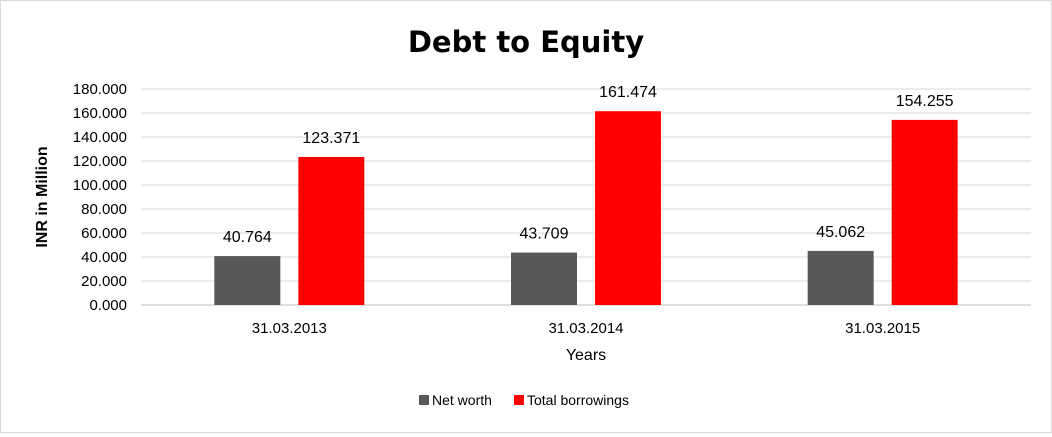  Describe the element at coordinates (526, 42) in the screenshot. I see `chart-title: Debt to Equity` at that location.